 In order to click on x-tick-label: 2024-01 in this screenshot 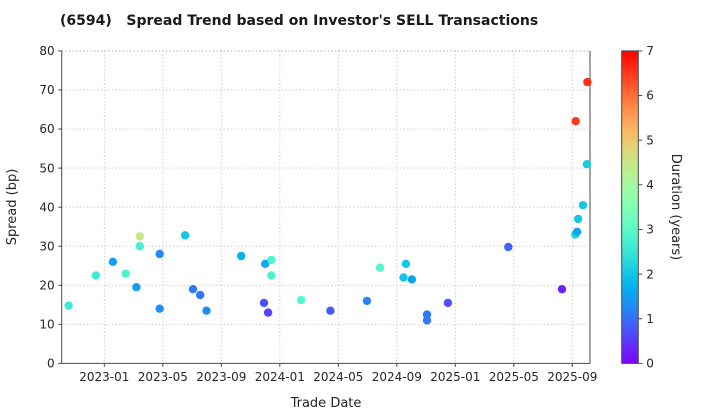, I will do `click(280, 377)`.